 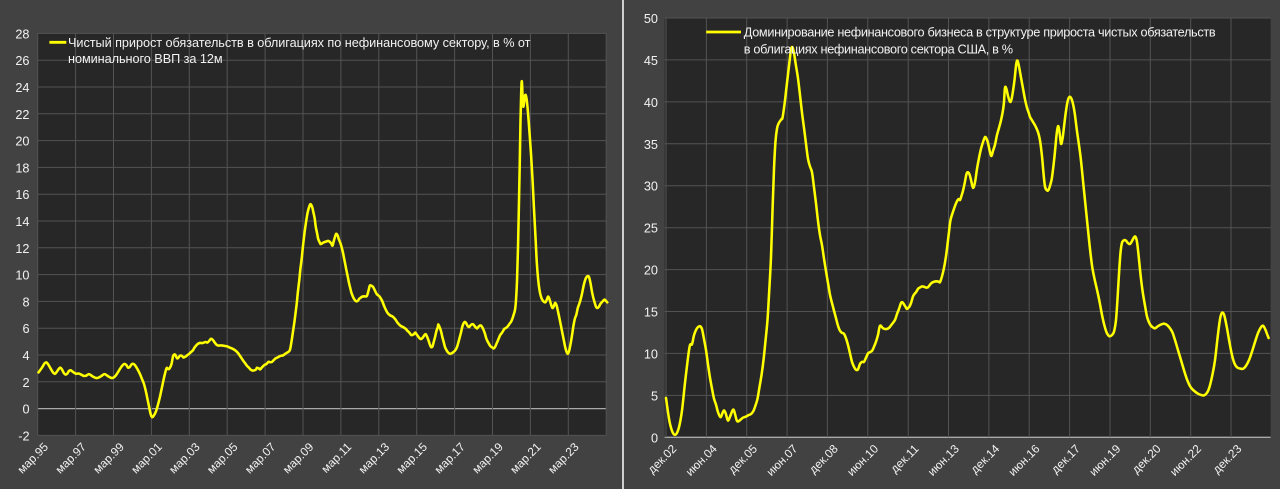 What do you see at coordinates (22, 88) in the screenshot?
I see `svg-text: 24` at bounding box center [22, 88].